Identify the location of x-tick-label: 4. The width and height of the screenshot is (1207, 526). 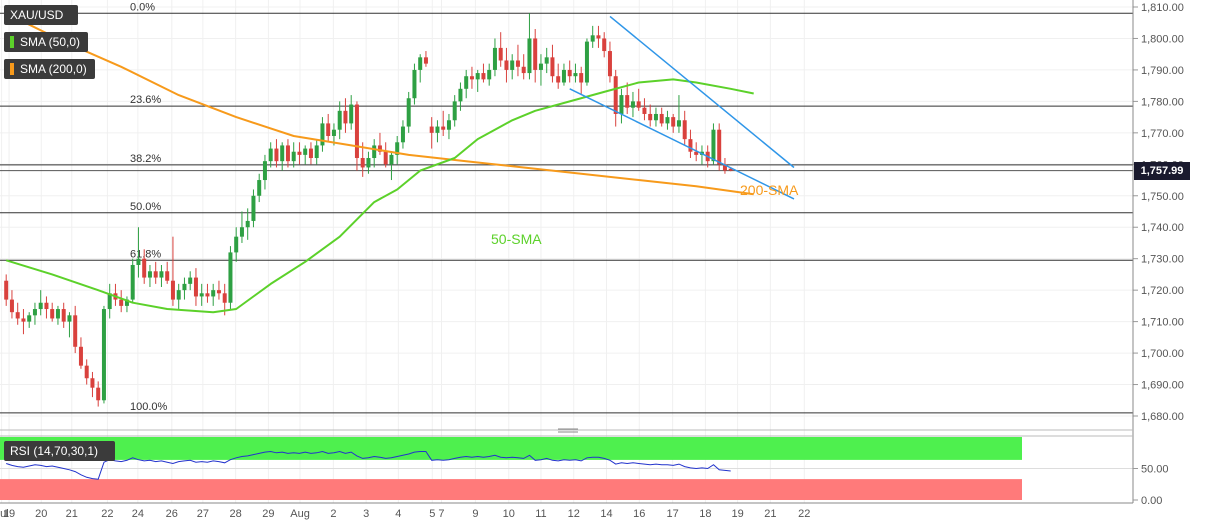
(398, 514).